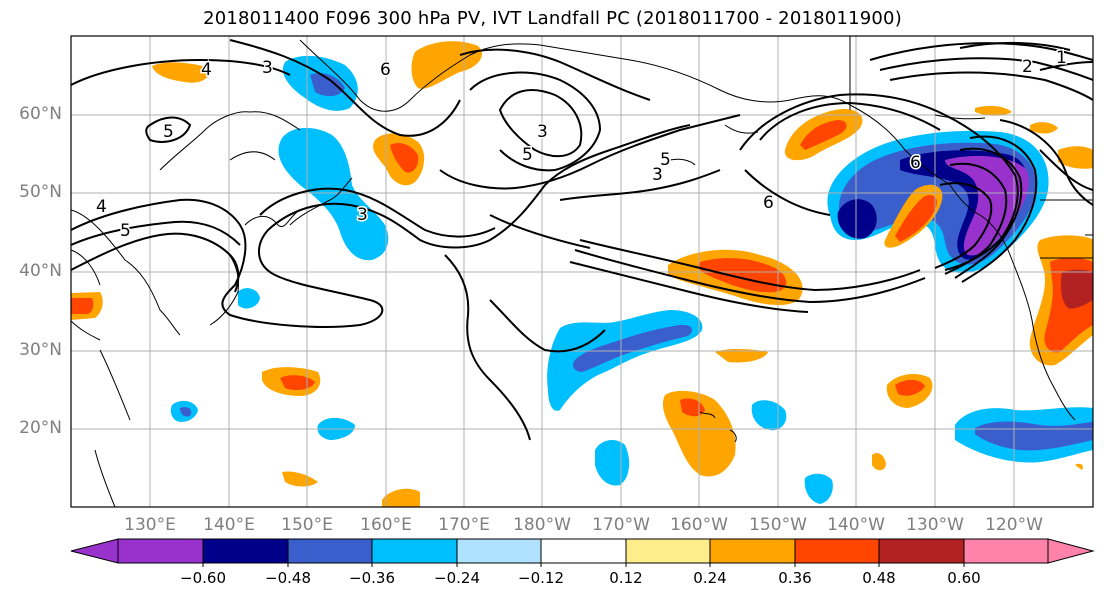 The height and width of the screenshot is (601, 1105). What do you see at coordinates (626, 578) in the screenshot?
I see `colorbar-tick-label: 0.12` at bounding box center [626, 578].